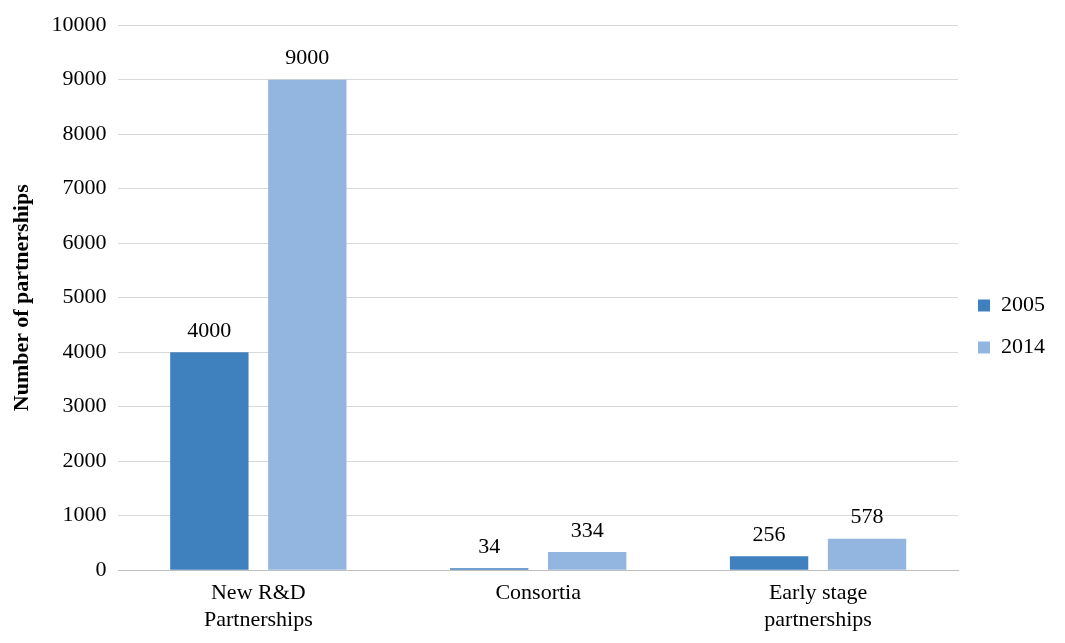 This screenshot has width=1065, height=643. What do you see at coordinates (84, 350) in the screenshot?
I see `y-tick-label: 4000` at bounding box center [84, 350].